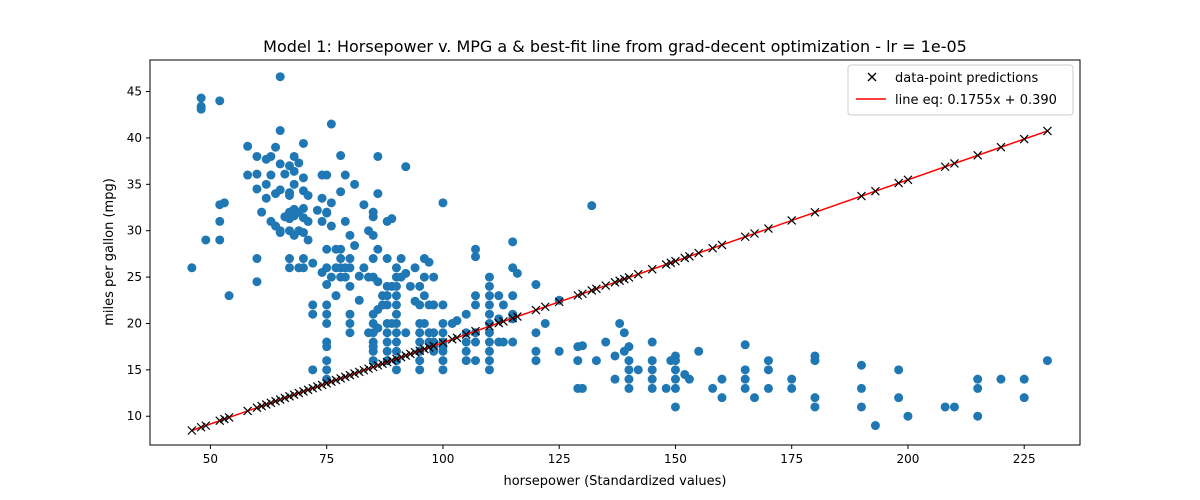 This screenshot has height=500, width=1200. I want to click on legend-box, so click(960, 90).